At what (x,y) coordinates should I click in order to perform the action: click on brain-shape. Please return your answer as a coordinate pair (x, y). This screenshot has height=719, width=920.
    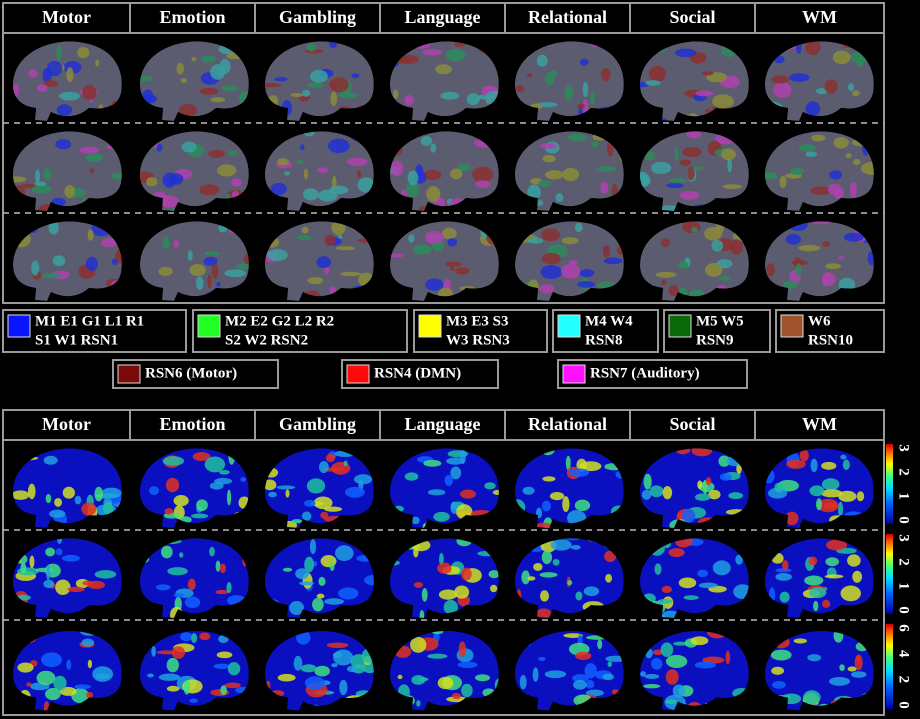
    Looking at the image, I should click on (444, 261).